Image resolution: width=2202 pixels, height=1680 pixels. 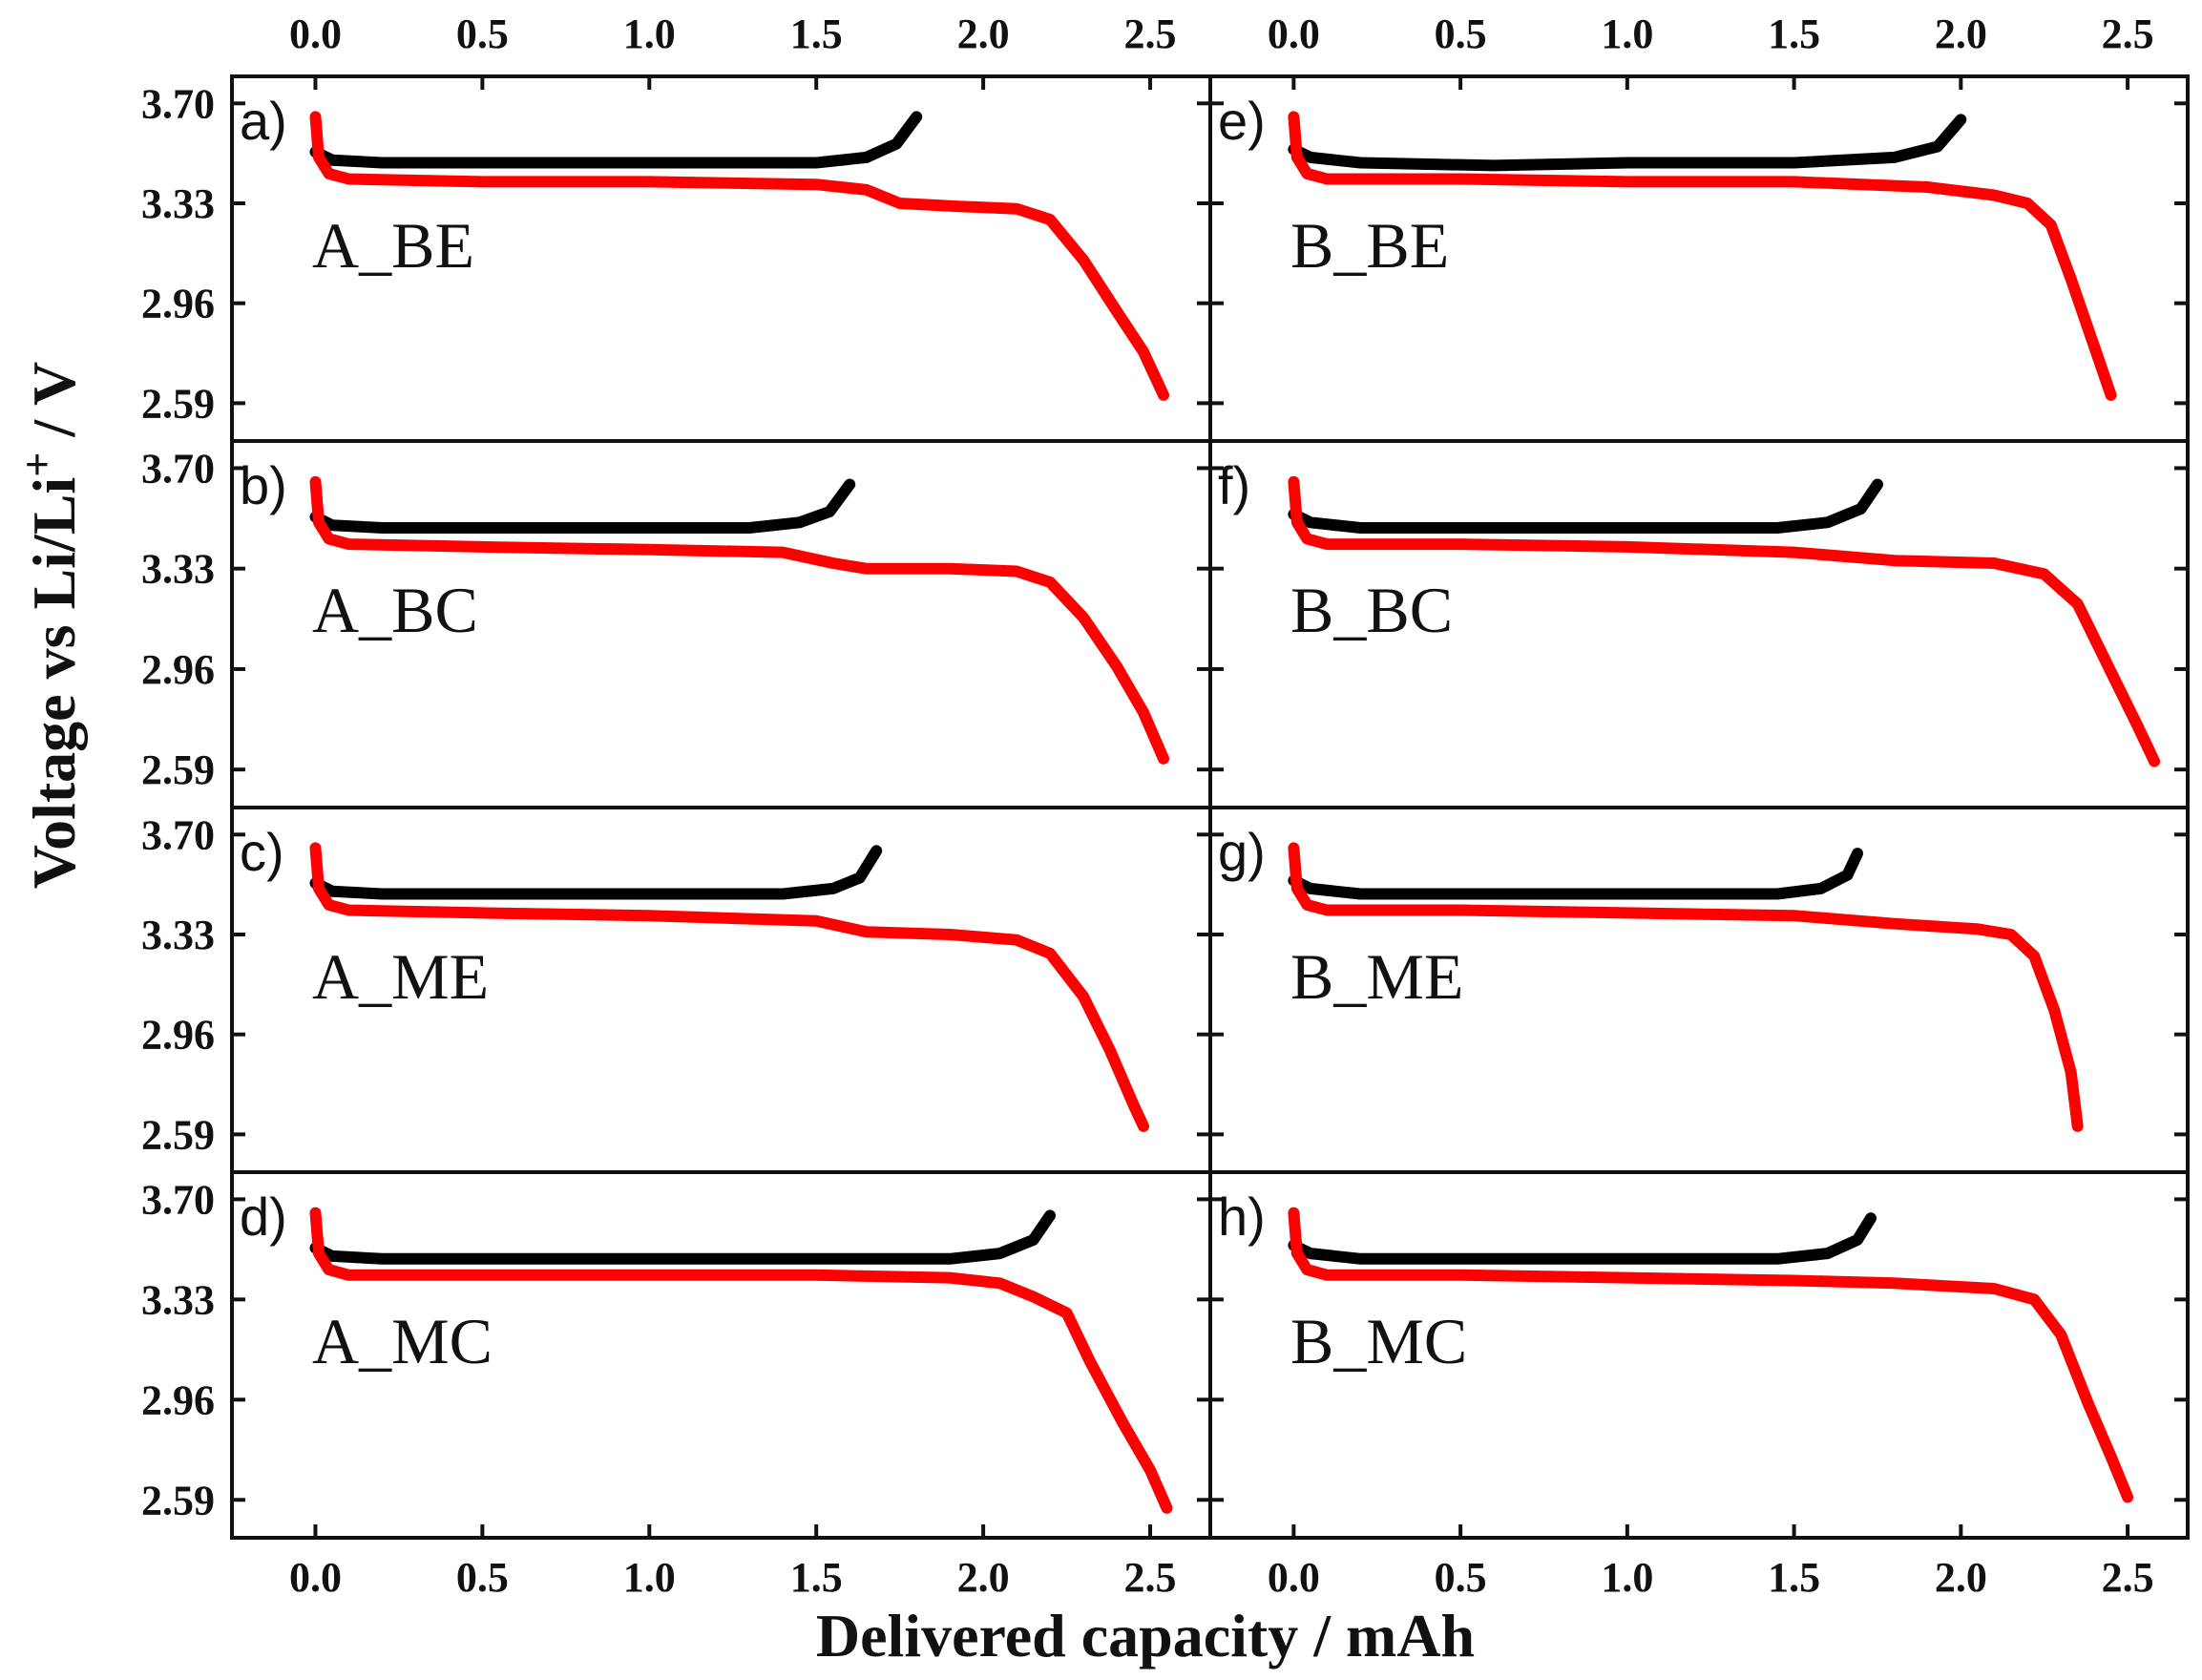 I want to click on panel-a: a) A_BE, so click(x=721, y=258).